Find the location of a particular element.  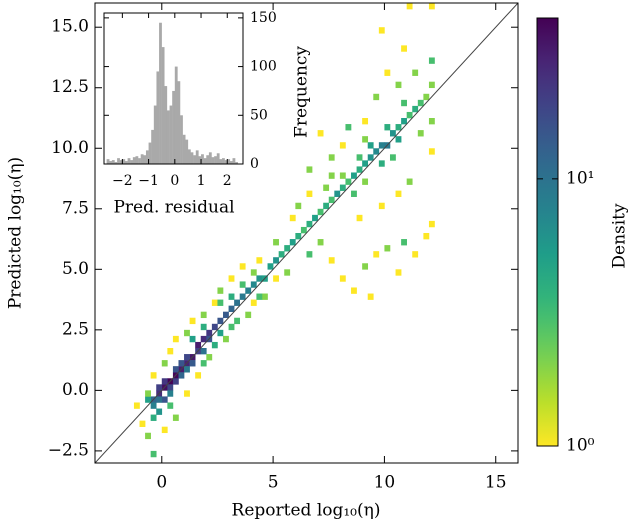

y-tick-label: 7.5 is located at coordinates (75, 208).